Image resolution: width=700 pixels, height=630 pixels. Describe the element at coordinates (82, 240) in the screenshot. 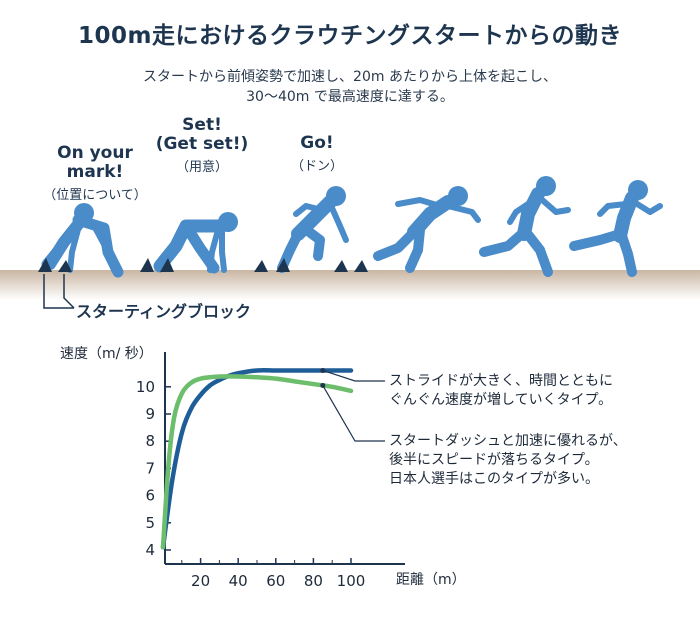

I see `runner-on-your-mark-figure` at that location.